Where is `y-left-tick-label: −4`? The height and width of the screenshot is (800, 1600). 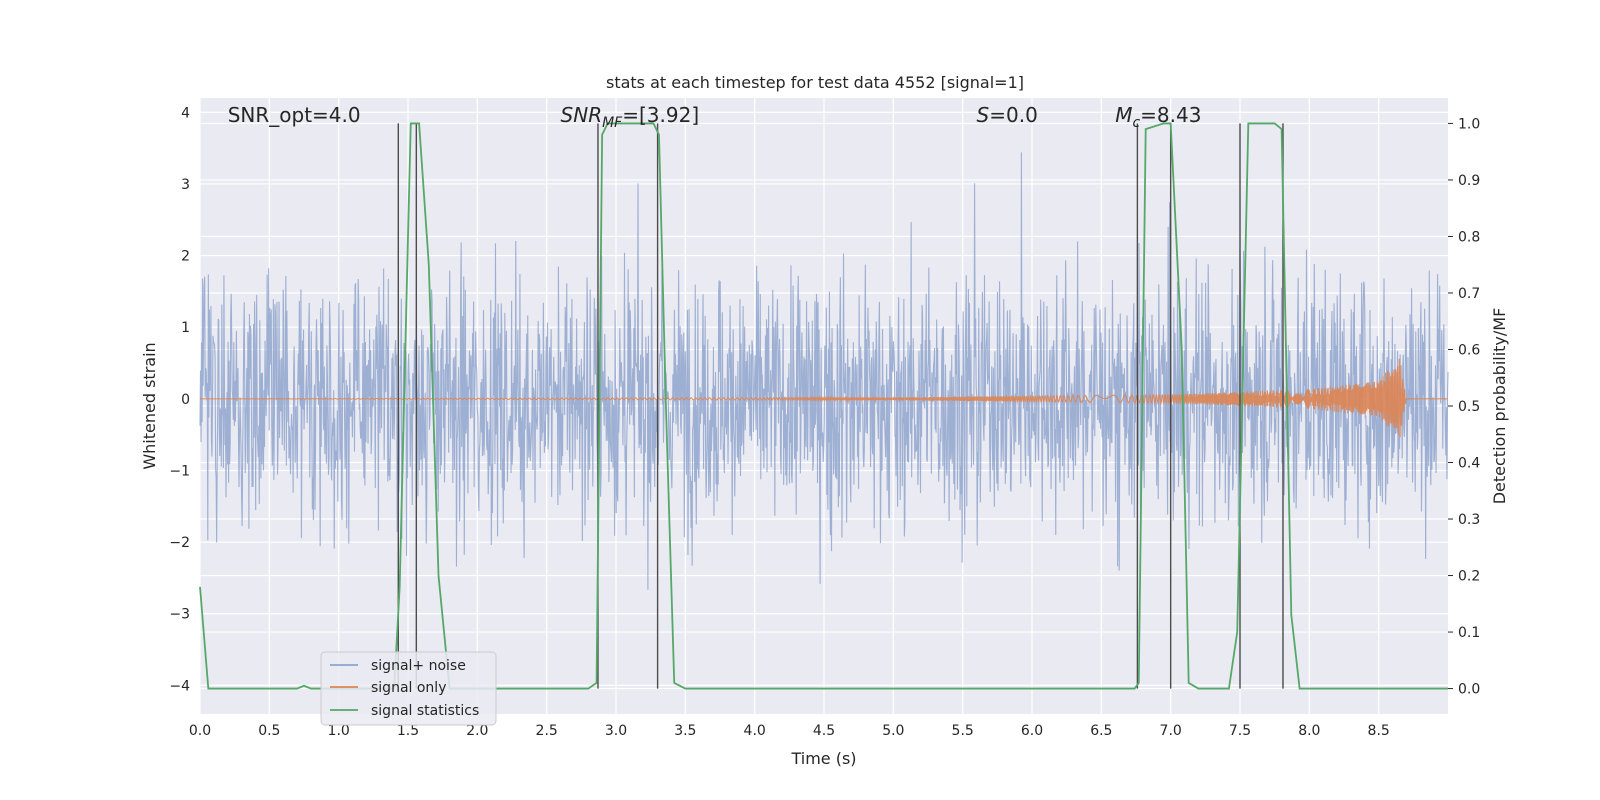
y-left-tick-label: −4 is located at coordinates (179, 686).